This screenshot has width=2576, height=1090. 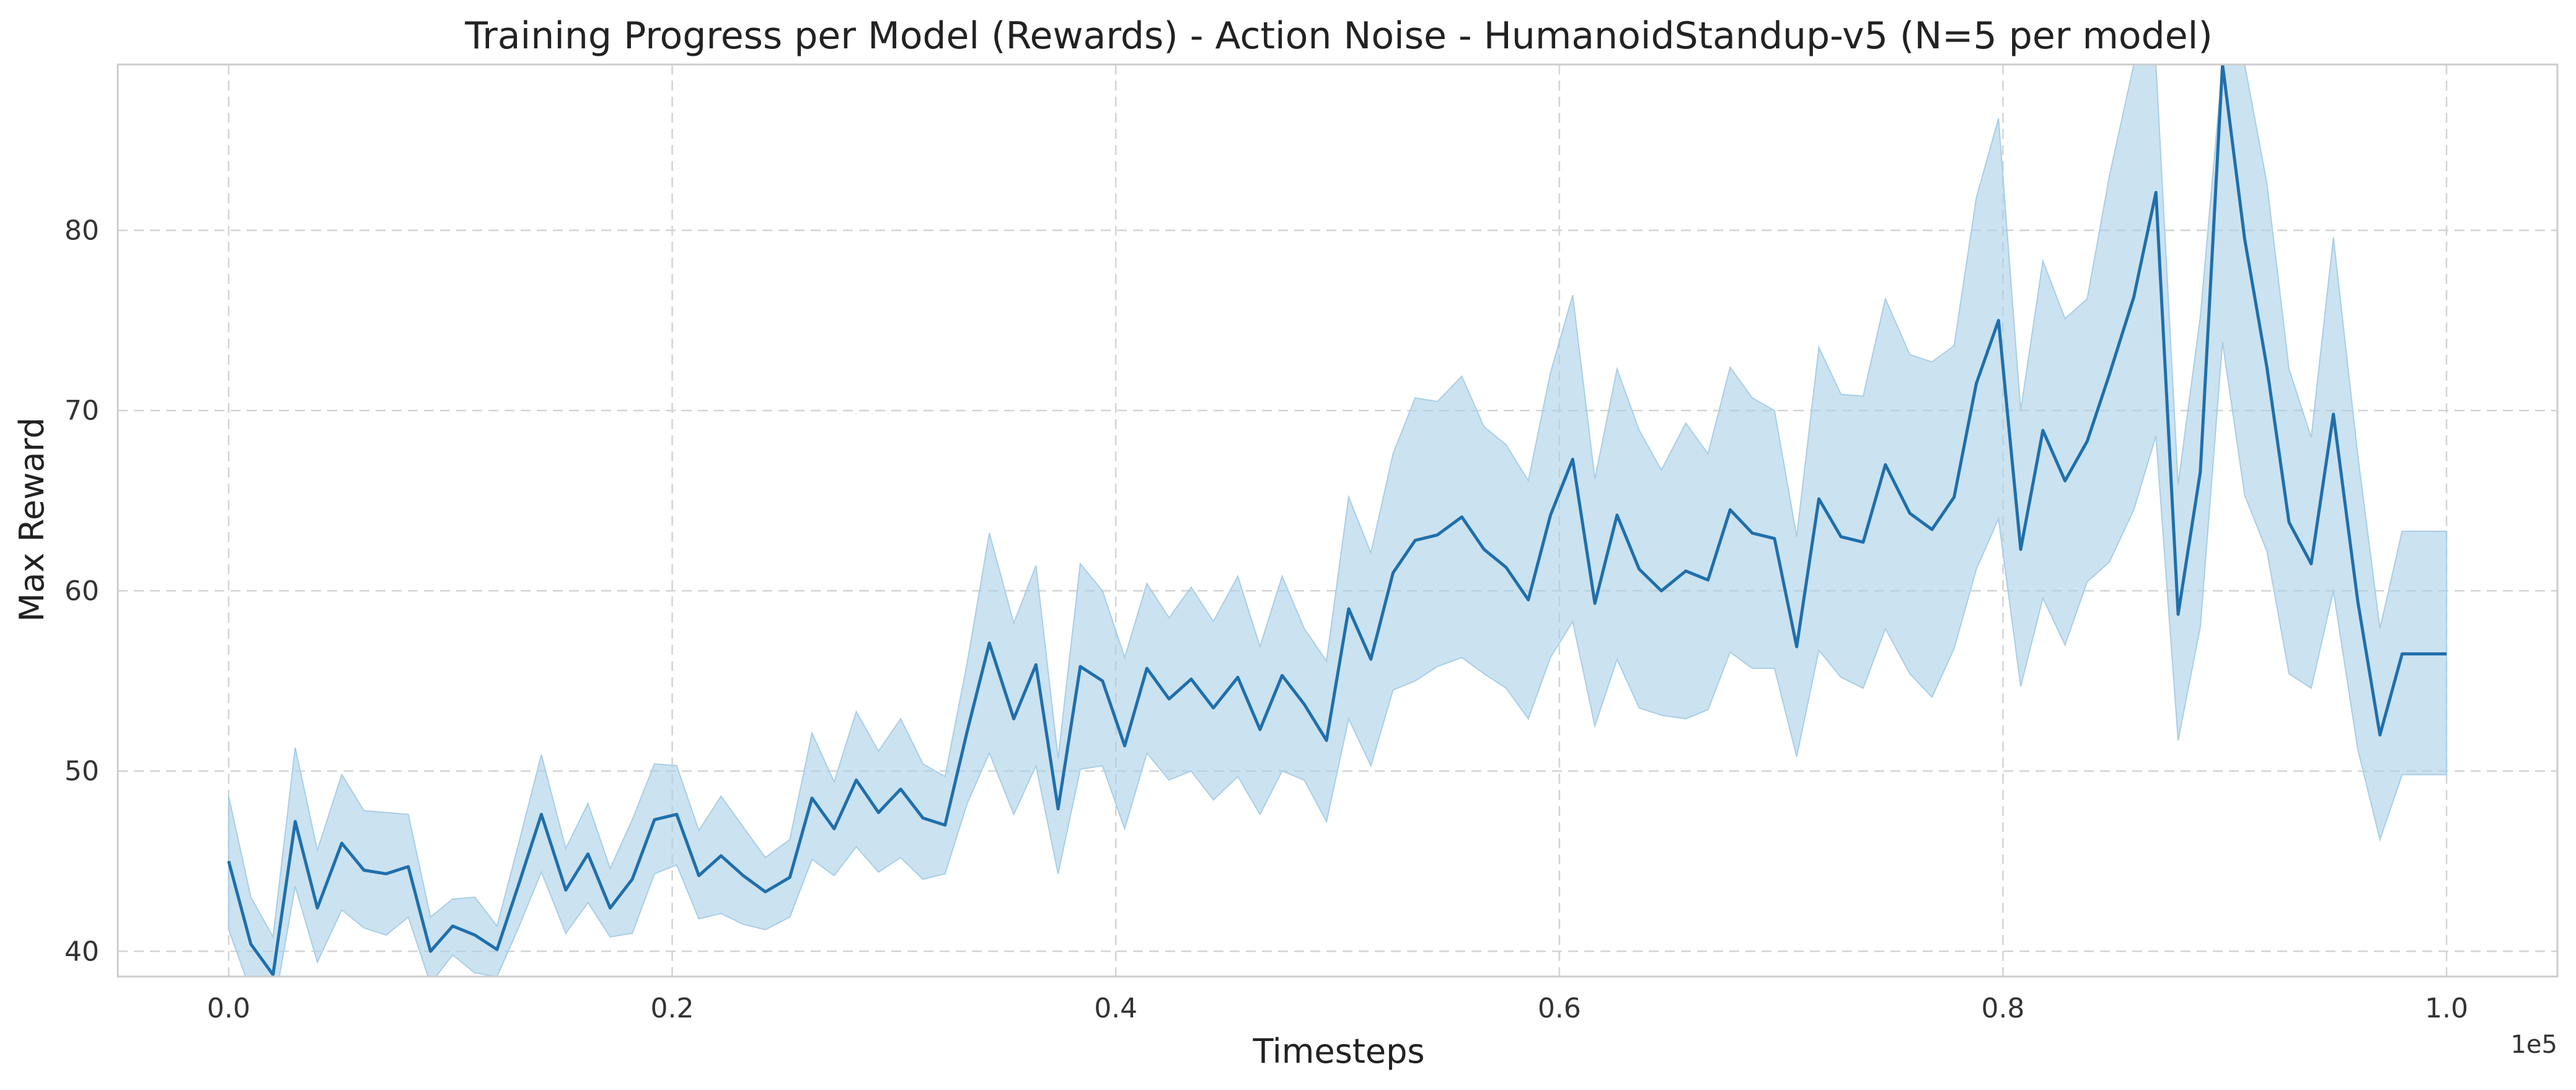 I want to click on x-axis-label: Timesteps, so click(x=1338, y=1051).